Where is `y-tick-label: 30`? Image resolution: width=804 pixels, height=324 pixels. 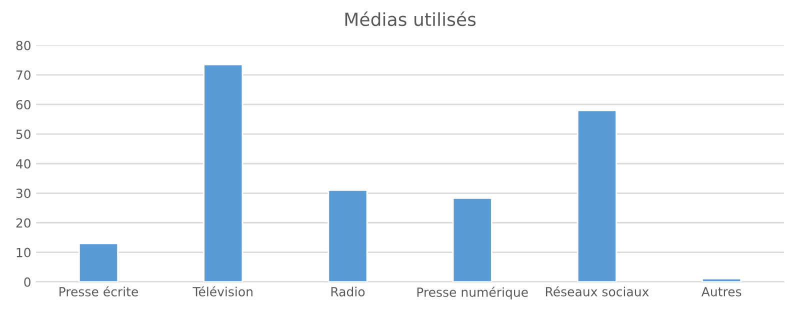
y-tick-label: 30 is located at coordinates (23, 193).